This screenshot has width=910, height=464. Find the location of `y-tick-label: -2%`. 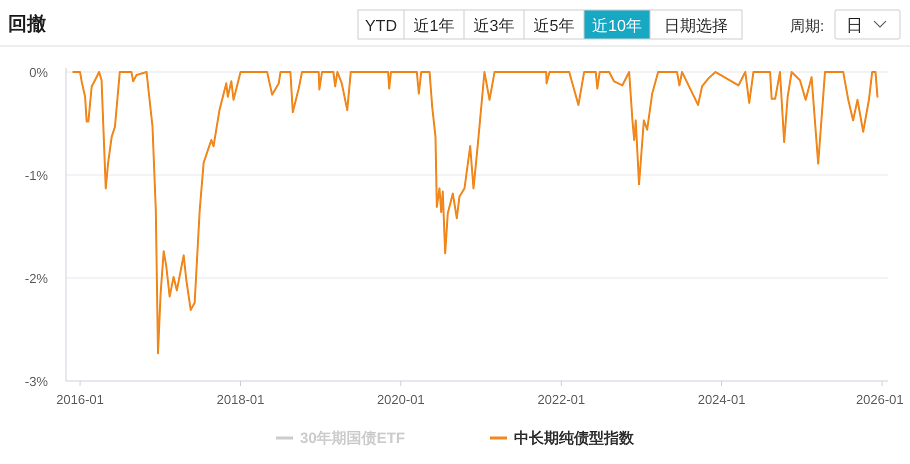

y-tick-label: -2% is located at coordinates (36, 278).